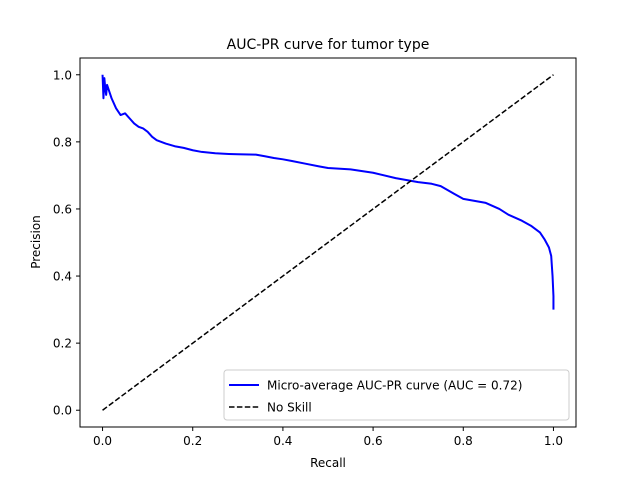 Image resolution: width=640 pixels, height=480 pixels. I want to click on y-tick-label: 0.4, so click(62, 277).